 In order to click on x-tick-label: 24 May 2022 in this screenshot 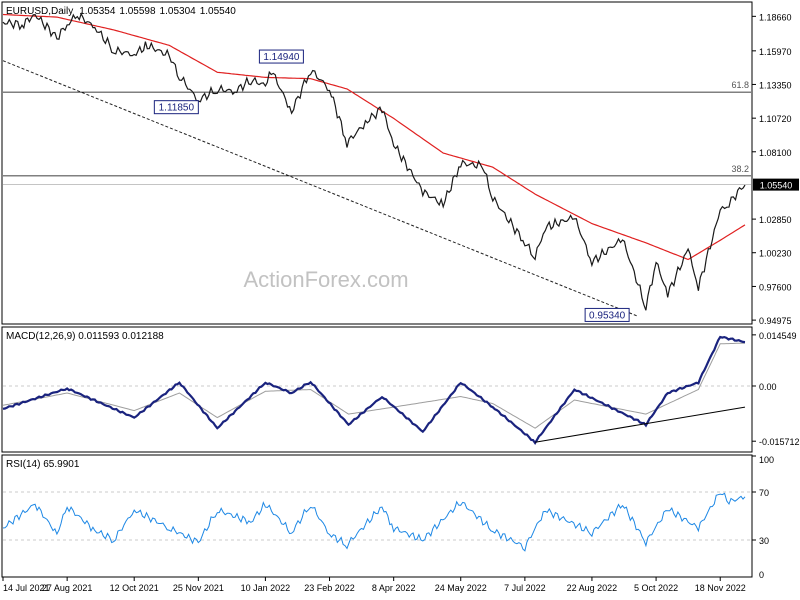, I will do `click(461, 588)`.